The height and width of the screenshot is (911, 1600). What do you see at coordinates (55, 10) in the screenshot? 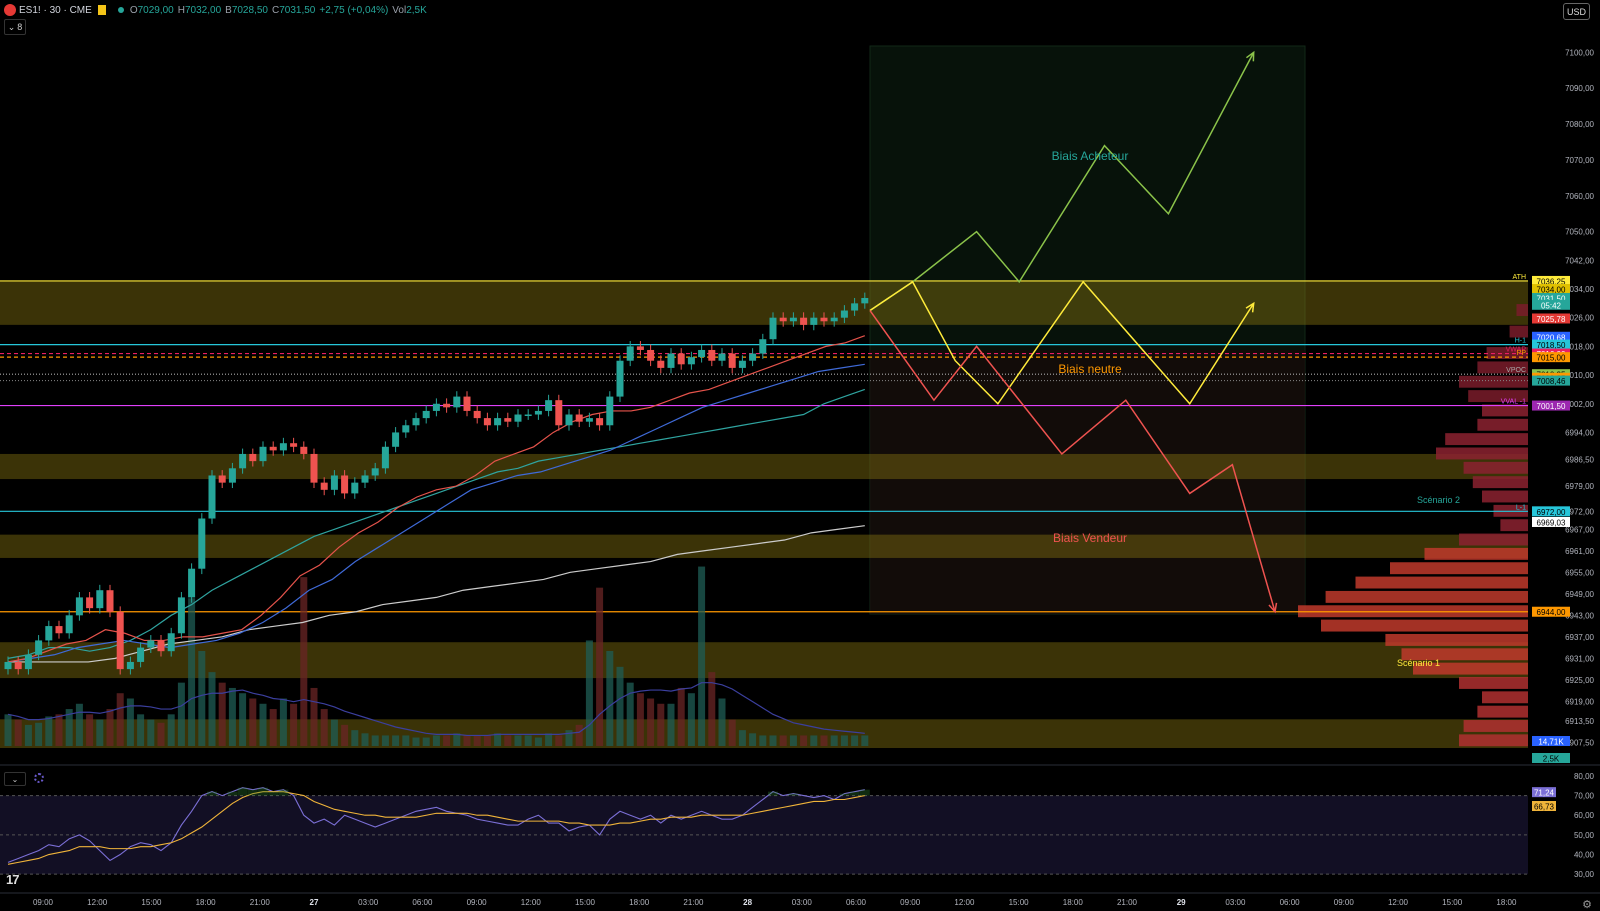
I see `symbol-title: ES1! · 30 · CME` at bounding box center [55, 10].